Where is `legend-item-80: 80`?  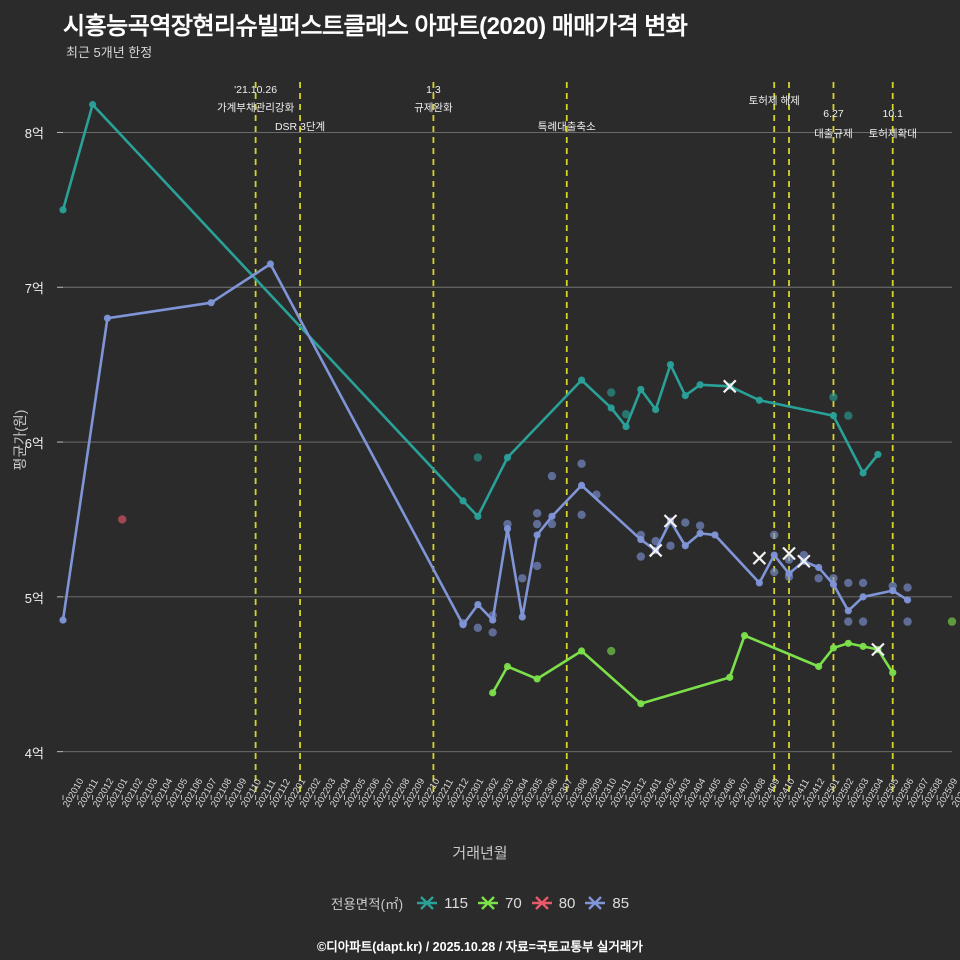 legend-item-80: 80 is located at coordinates (553, 903).